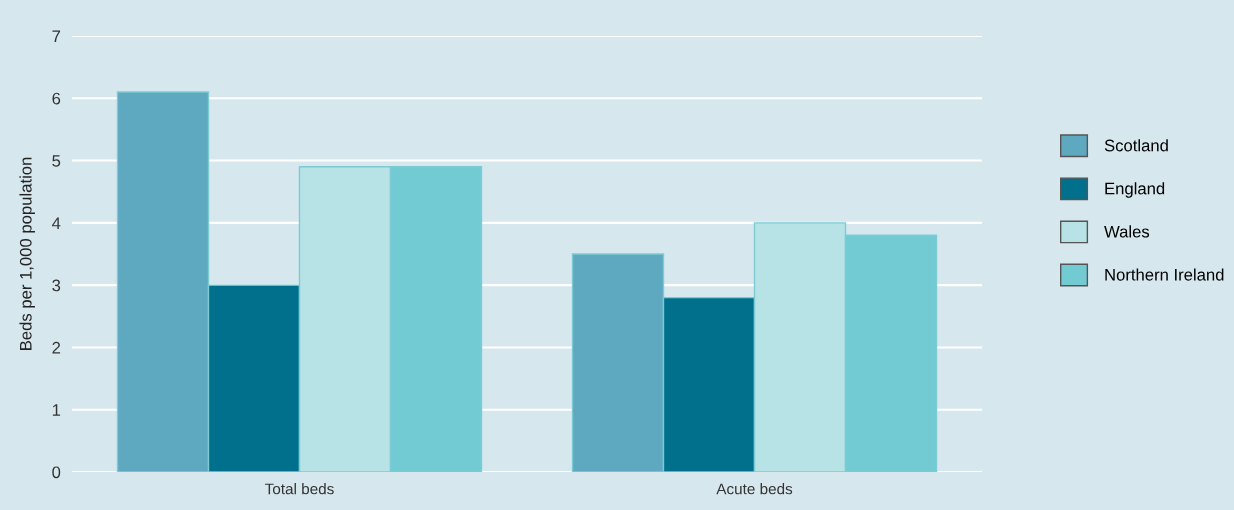 The height and width of the screenshot is (510, 1234). What do you see at coordinates (56, 347) in the screenshot?
I see `y-tick-label: 2` at bounding box center [56, 347].